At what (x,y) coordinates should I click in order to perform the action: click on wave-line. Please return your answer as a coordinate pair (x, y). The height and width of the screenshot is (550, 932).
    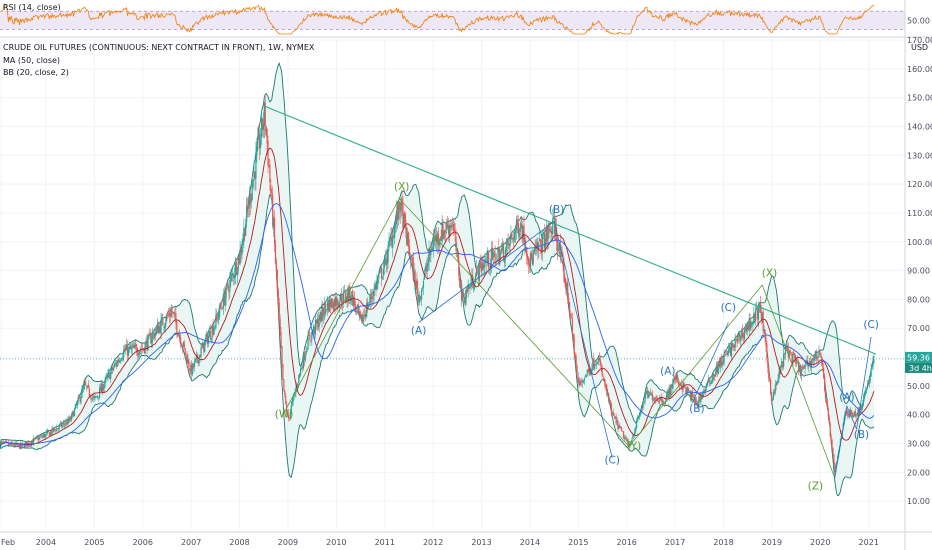
    Looking at the image, I should click on (853, 407).